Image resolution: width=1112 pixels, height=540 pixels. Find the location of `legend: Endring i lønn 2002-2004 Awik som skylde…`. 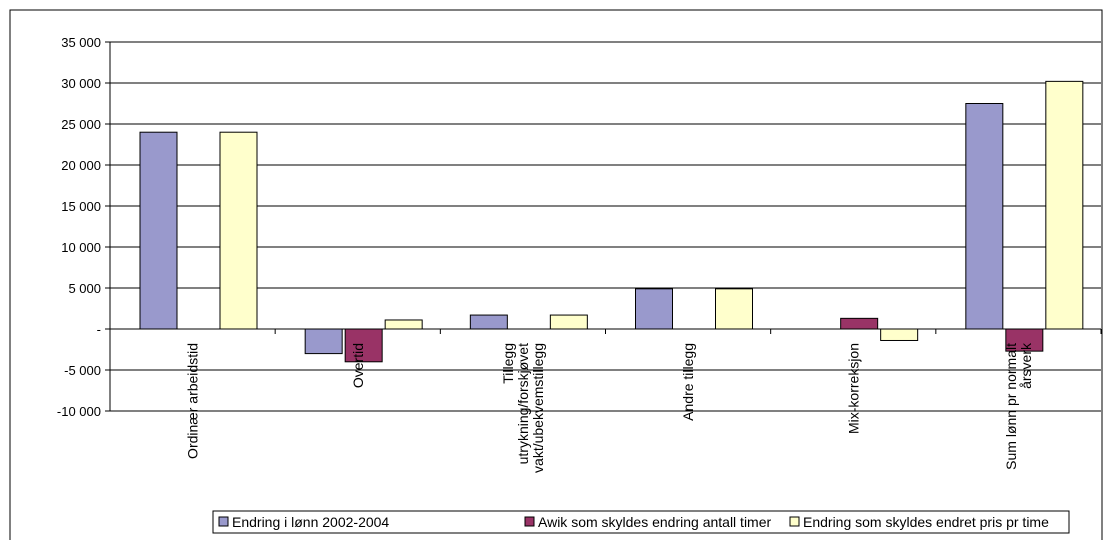

legend: Endring i lønn 2002-2004 Awik som skylde… is located at coordinates (641, 522).